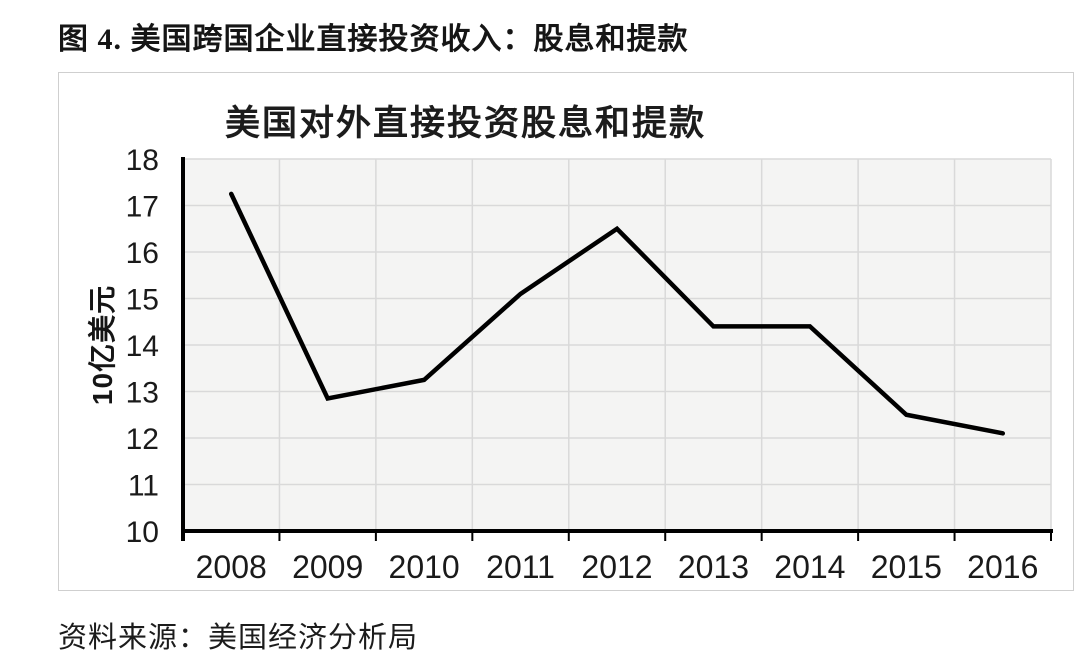 This screenshot has height=670, width=1080. Describe the element at coordinates (142, 532) in the screenshot. I see `y-tick-label: 10` at that location.